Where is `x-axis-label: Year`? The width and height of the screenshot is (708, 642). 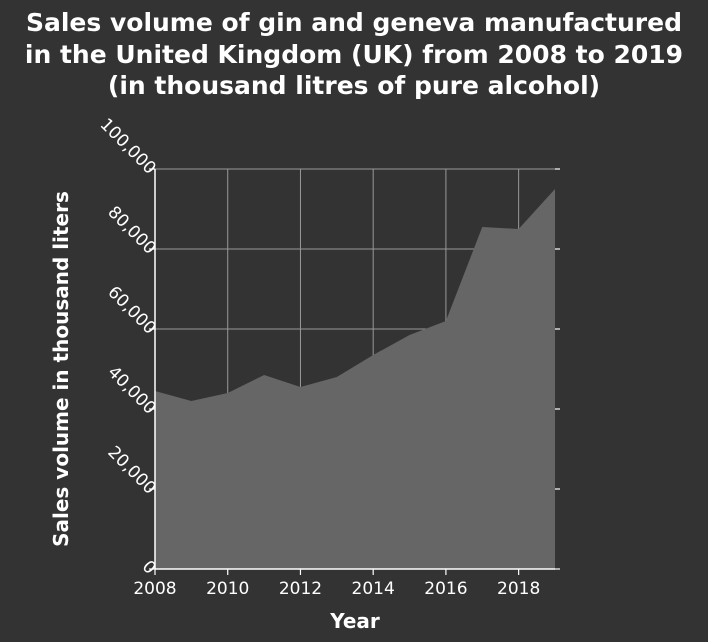
x-axis-label: Year is located at coordinates (354, 621).